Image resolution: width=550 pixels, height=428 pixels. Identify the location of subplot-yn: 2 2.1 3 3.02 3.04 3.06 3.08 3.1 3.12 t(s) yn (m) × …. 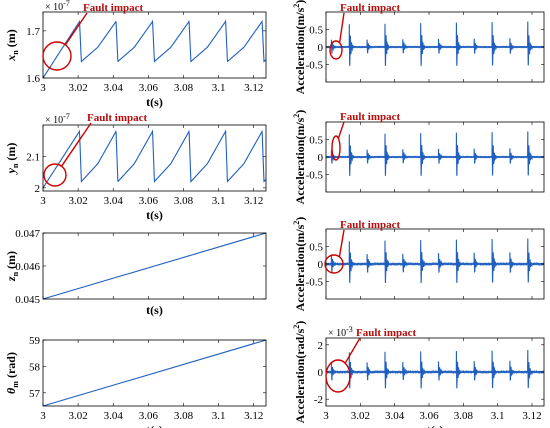
(135, 167).